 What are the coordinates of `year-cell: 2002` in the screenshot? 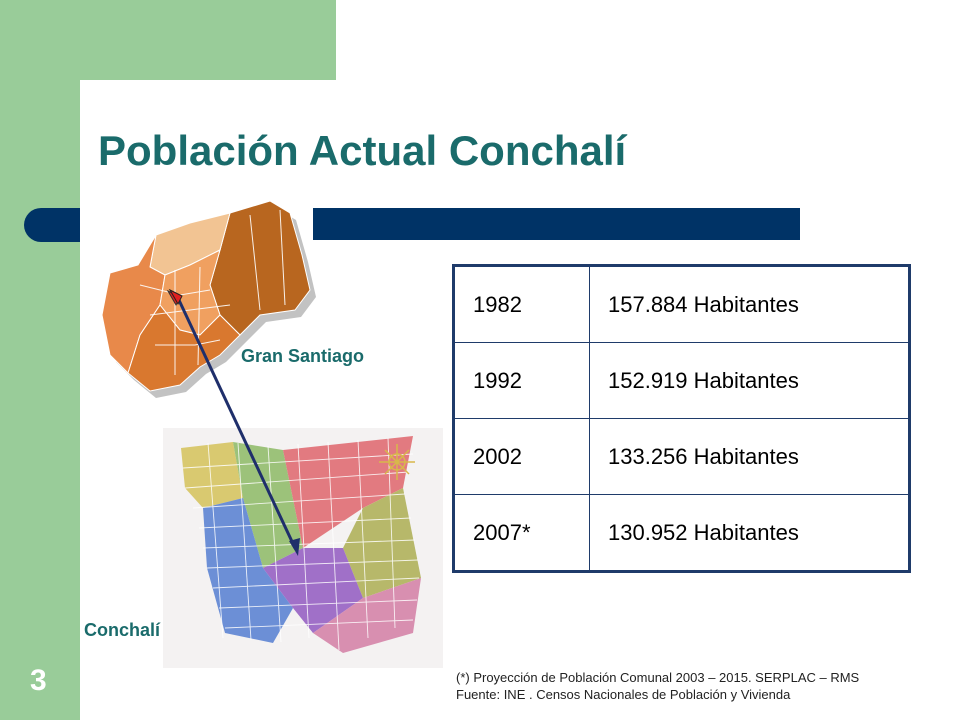 It's located at (521, 456).